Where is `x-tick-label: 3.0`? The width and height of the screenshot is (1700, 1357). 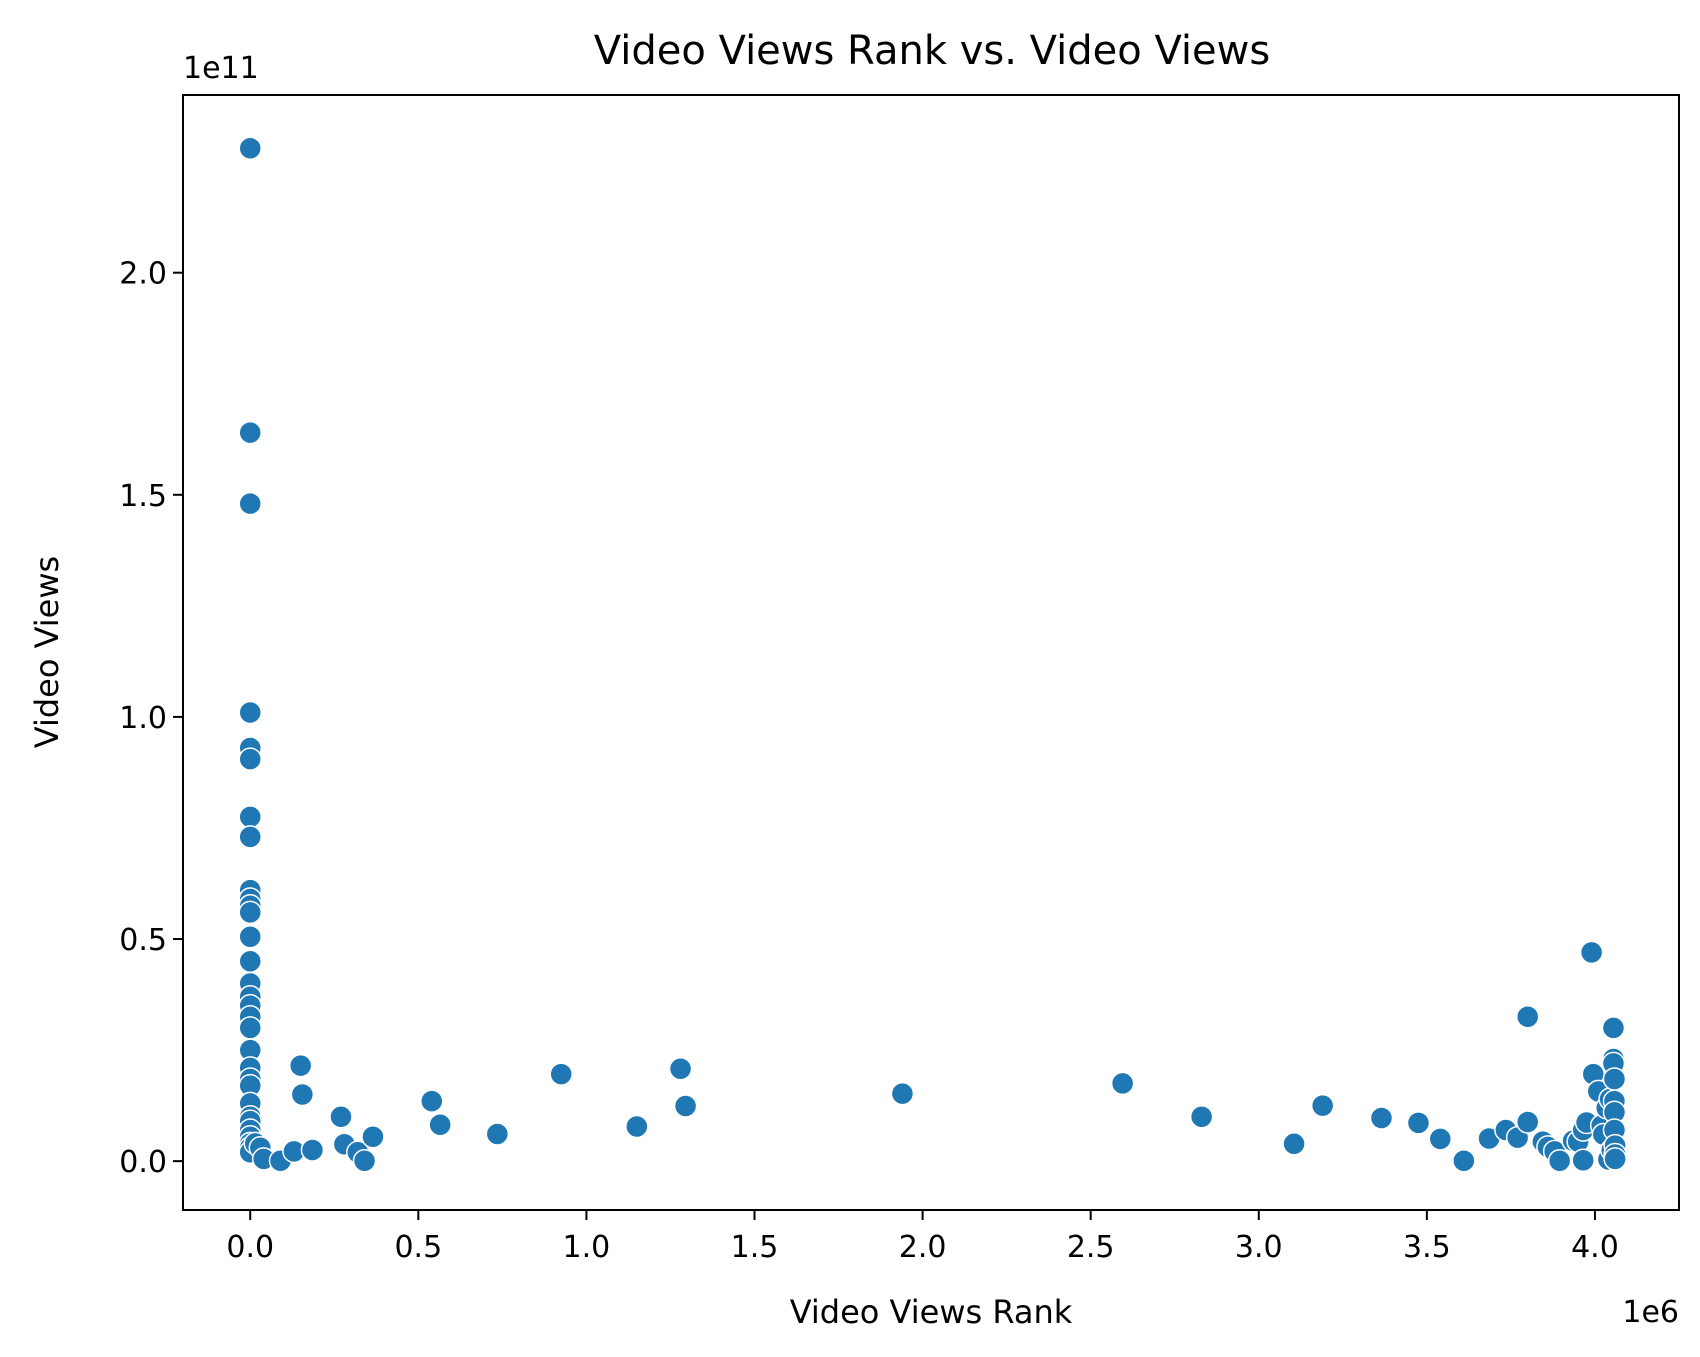 x-tick-label: 3.0 is located at coordinates (1259, 1247).